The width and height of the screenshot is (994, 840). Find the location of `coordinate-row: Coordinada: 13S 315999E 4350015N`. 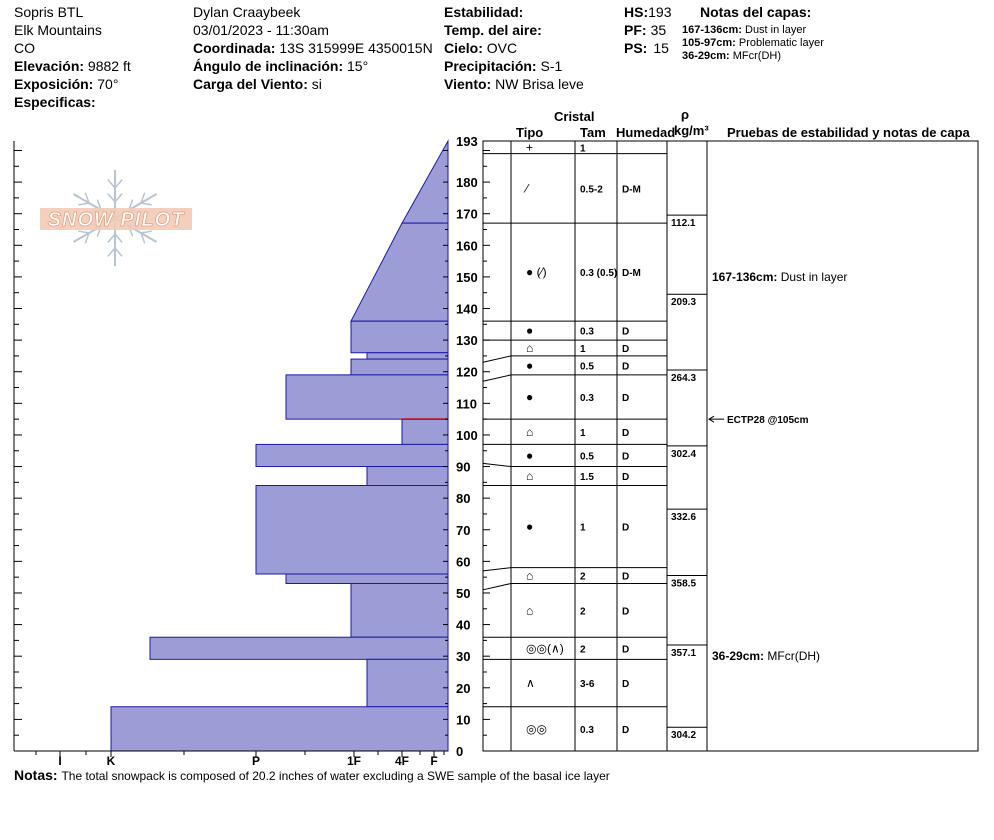

coordinate-row: Coordinada: 13S 315999E 4350015N is located at coordinates (313, 48).